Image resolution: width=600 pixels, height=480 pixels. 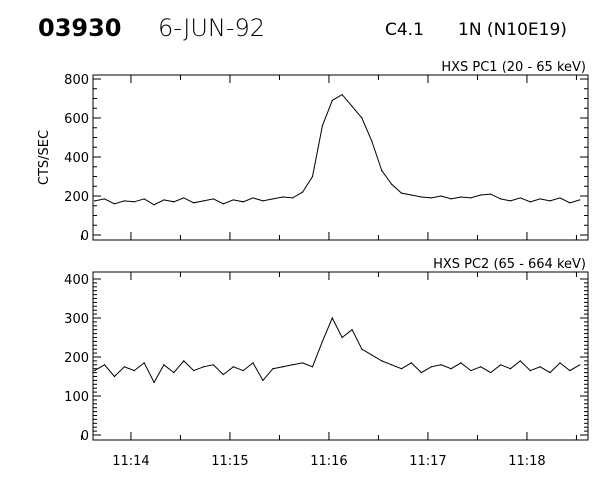 What do you see at coordinates (44, 157) in the screenshot?
I see `y-axis-label: CTS/SEC` at bounding box center [44, 157].